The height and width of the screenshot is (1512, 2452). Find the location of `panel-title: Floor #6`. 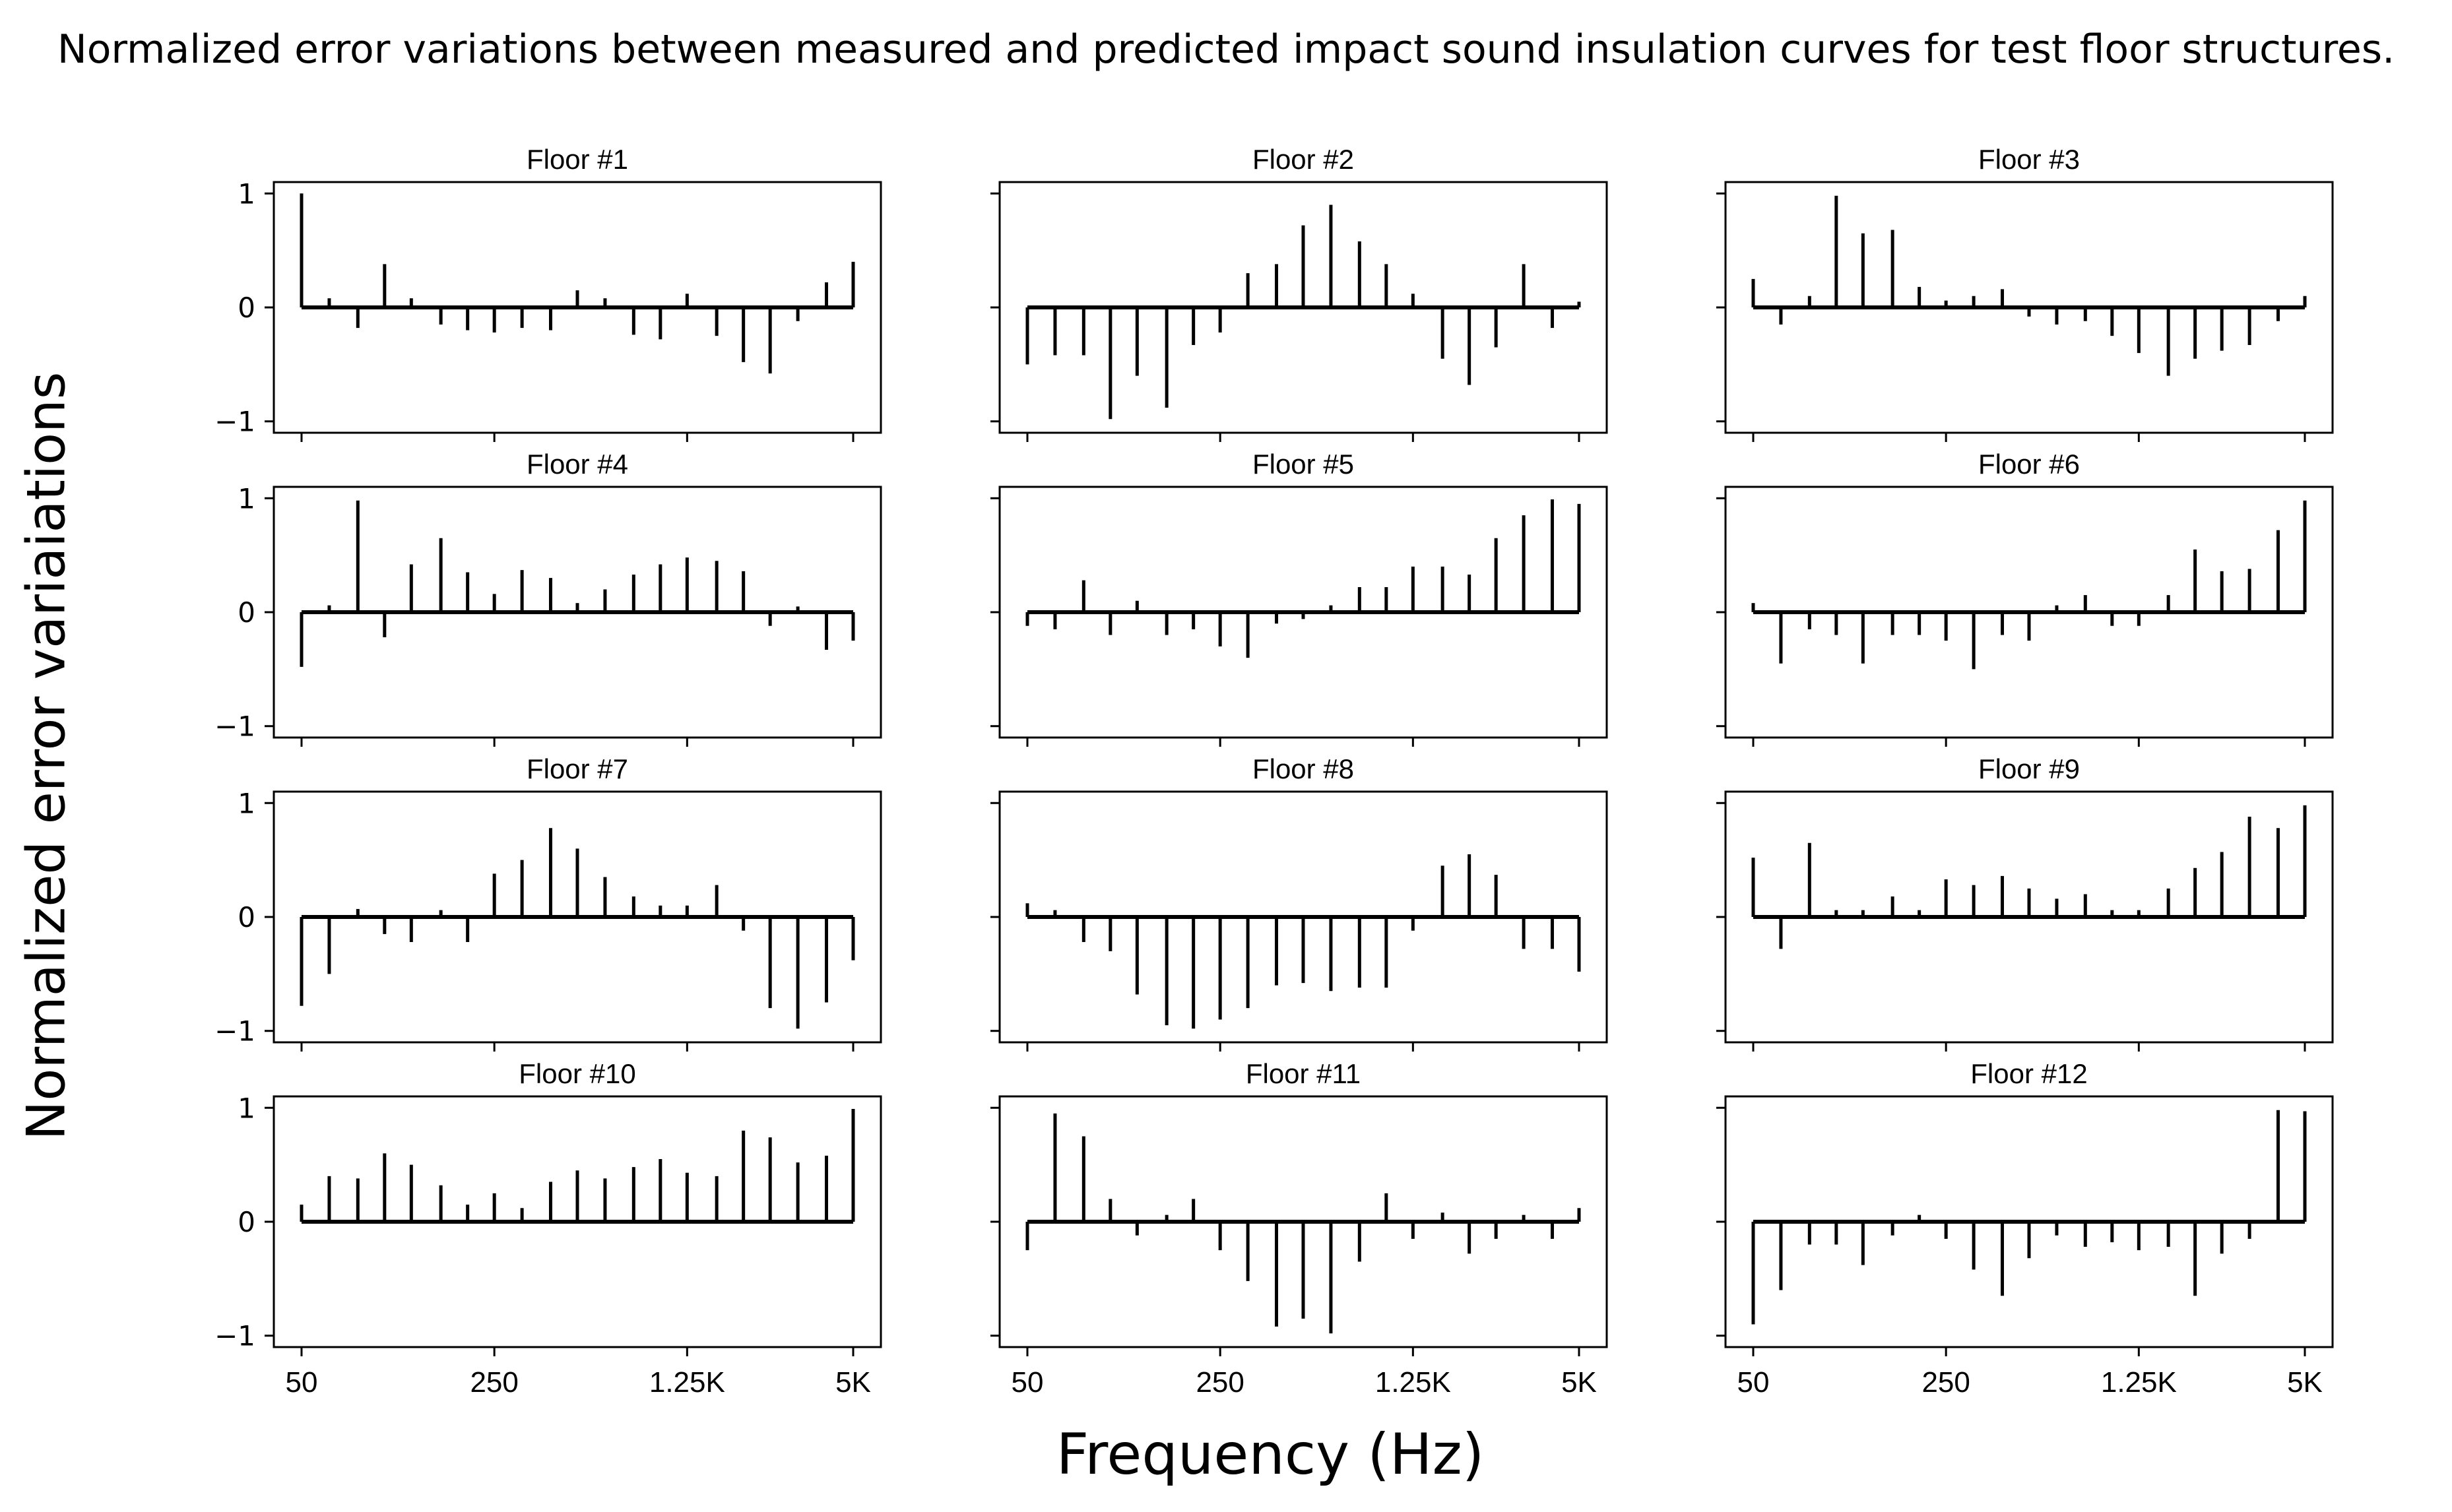

panel-title: Floor #6 is located at coordinates (2029, 465).